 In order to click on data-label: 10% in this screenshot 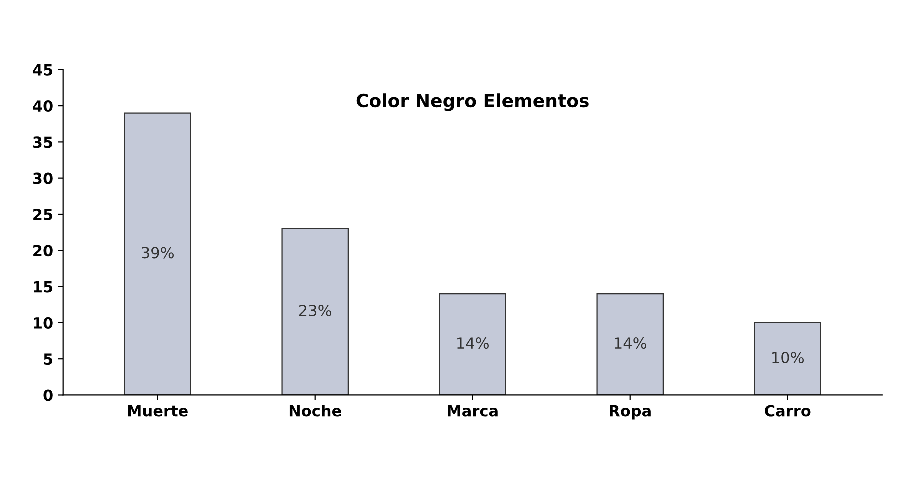, I will do `click(788, 358)`.